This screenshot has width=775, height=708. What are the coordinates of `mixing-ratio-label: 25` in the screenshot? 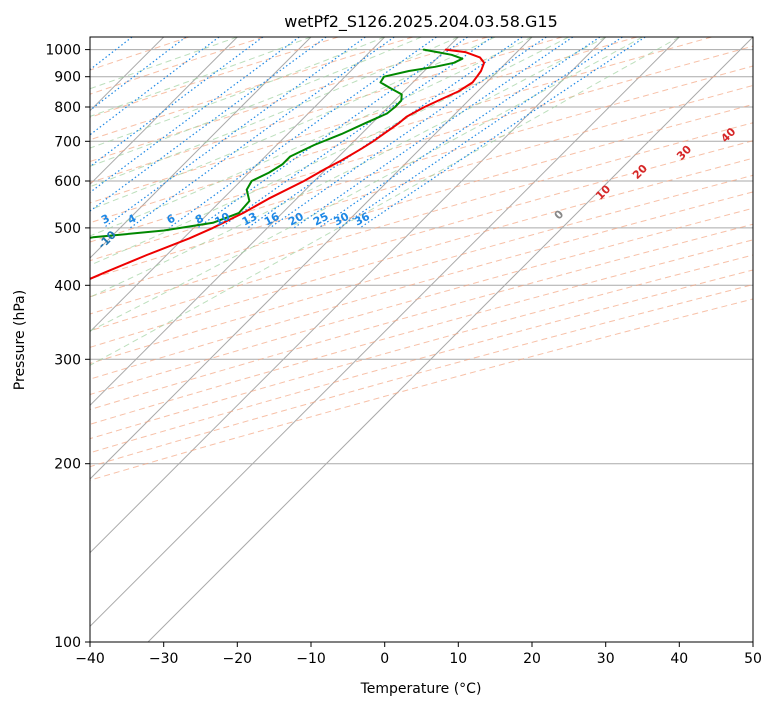 It's located at (321, 219).